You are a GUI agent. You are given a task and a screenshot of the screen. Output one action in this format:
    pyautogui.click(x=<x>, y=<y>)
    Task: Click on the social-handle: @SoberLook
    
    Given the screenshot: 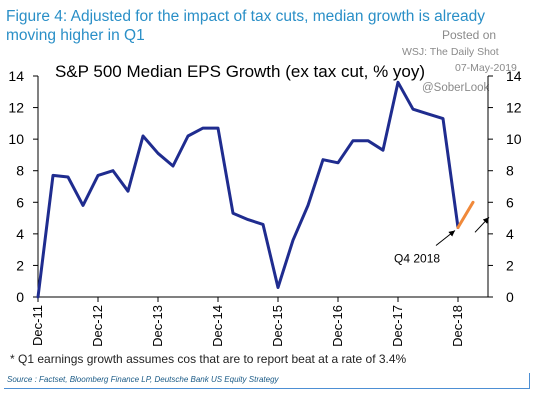 What is the action you would take?
    pyautogui.click(x=456, y=88)
    